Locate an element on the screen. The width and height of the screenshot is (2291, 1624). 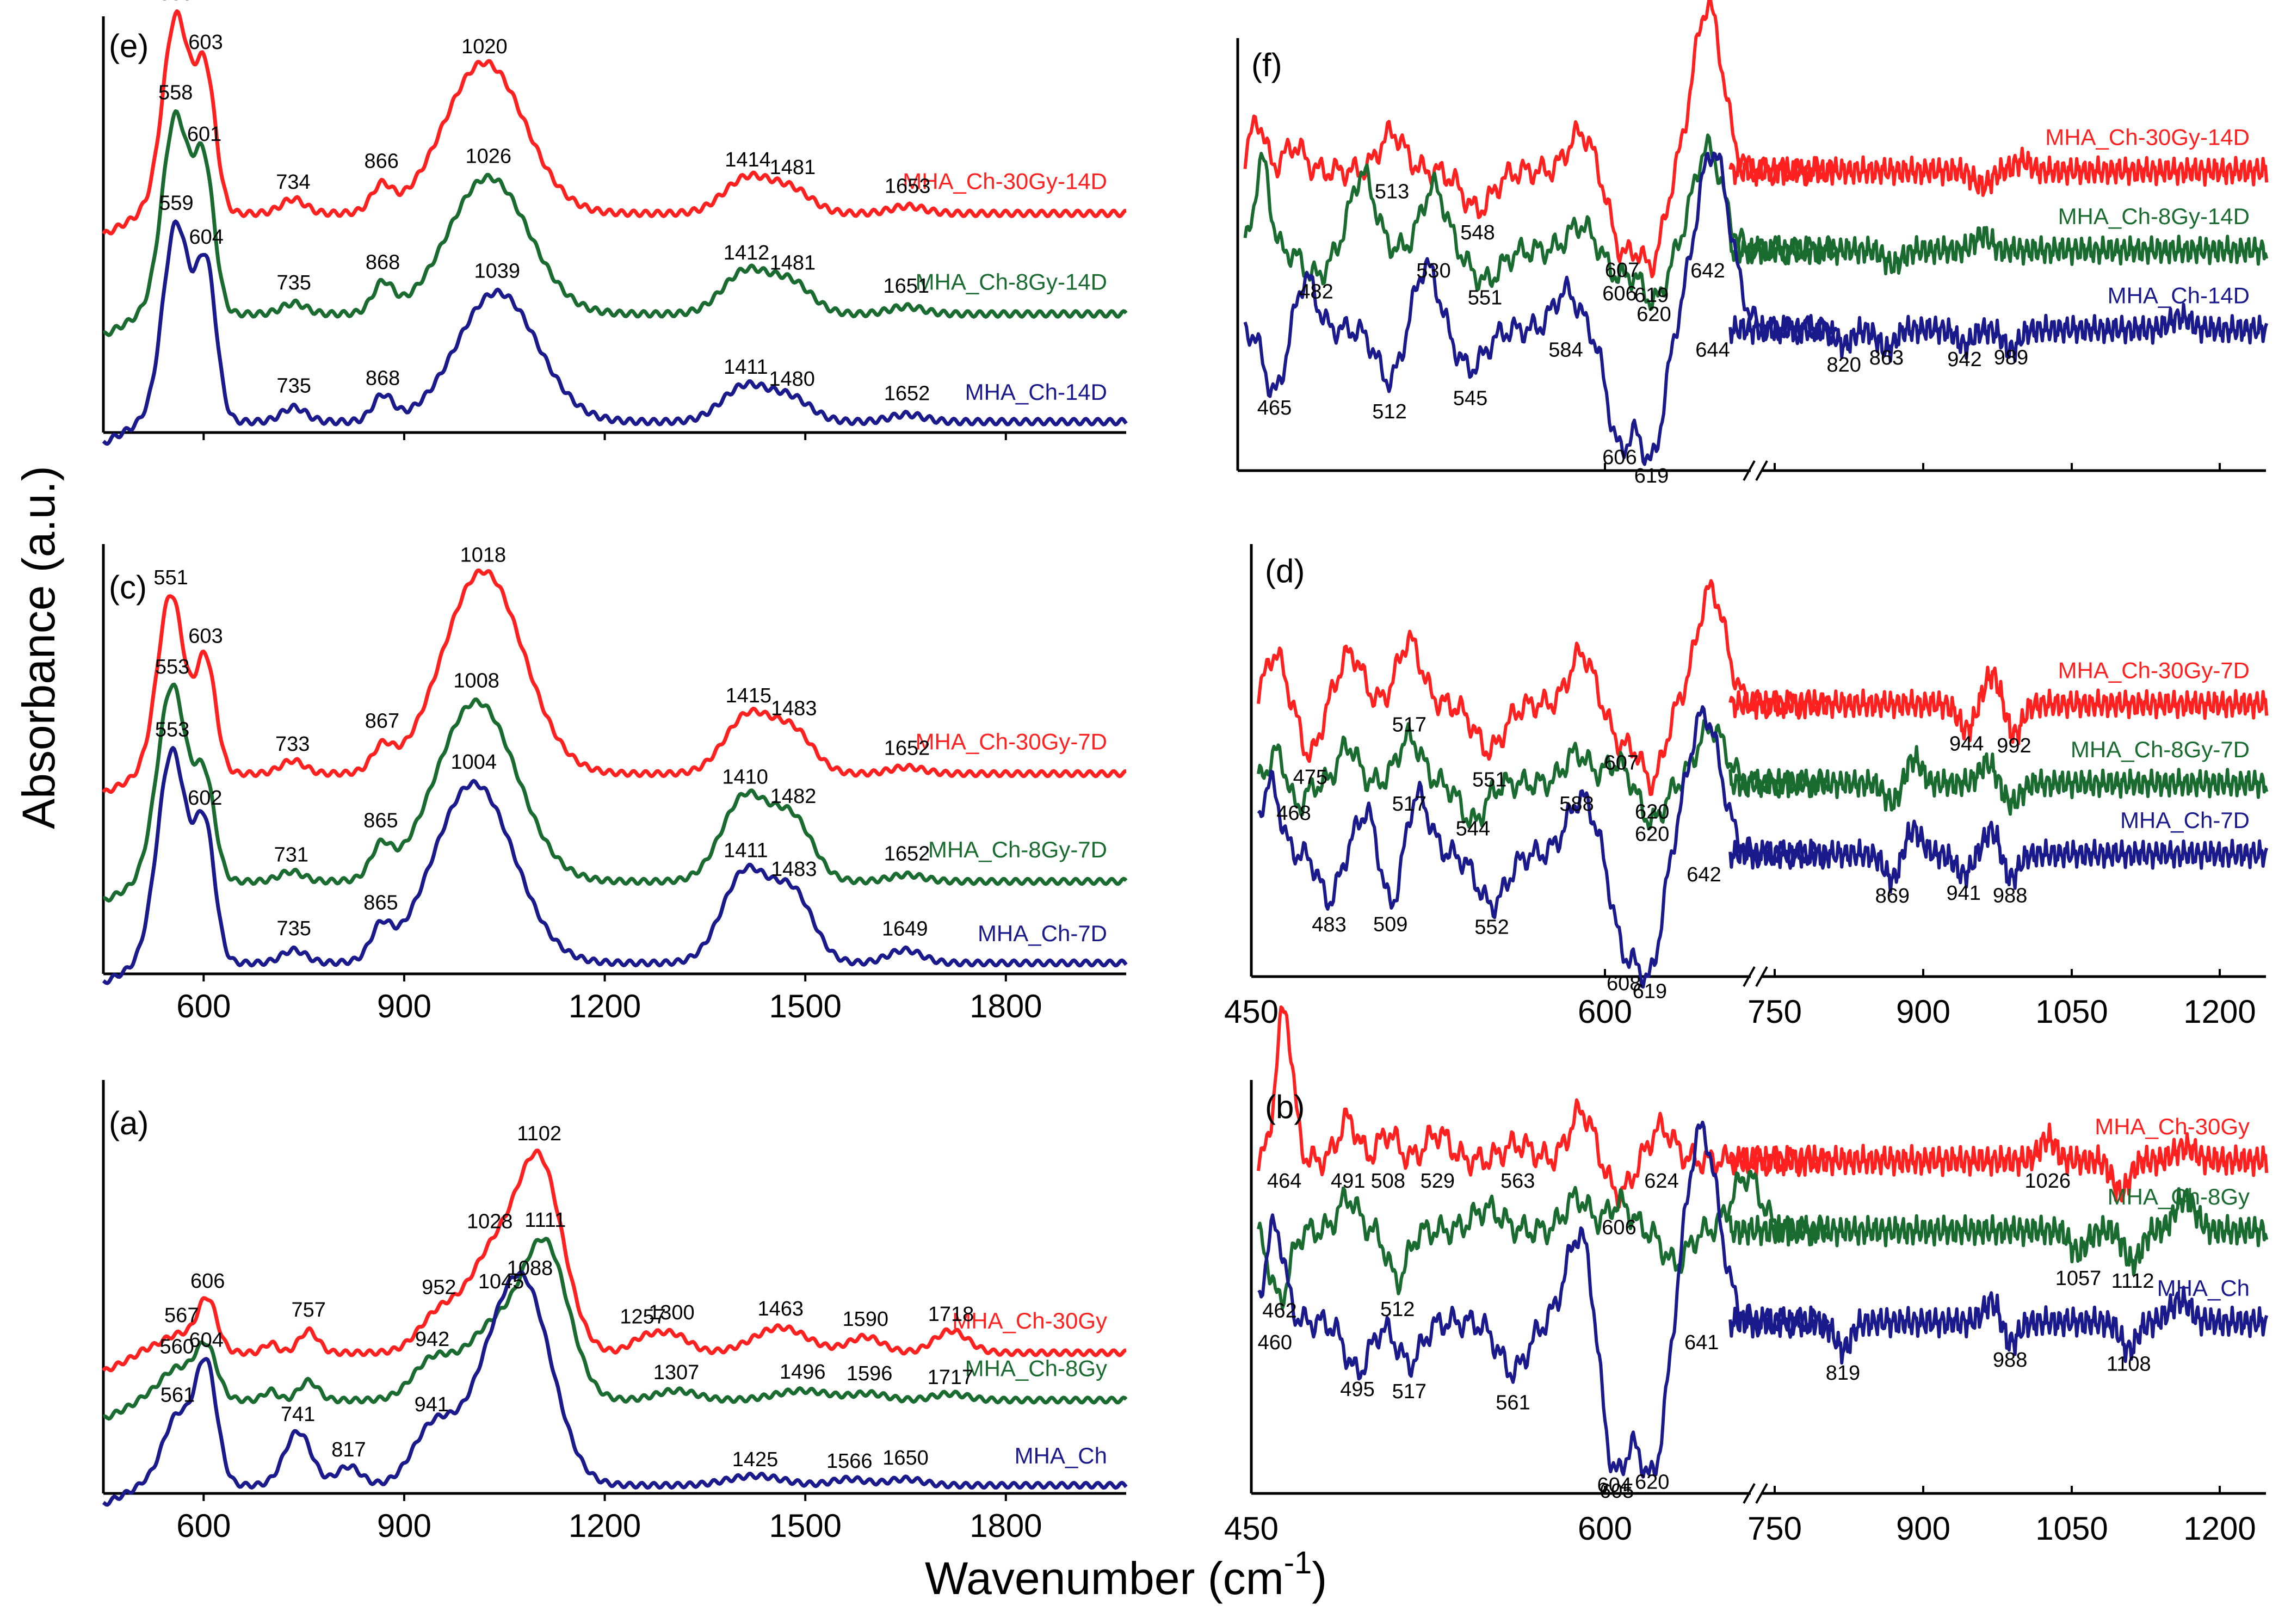
panel-c-peak-MHA_Ch-30Gy-7D-1652: 1652 is located at coordinates (907, 748).